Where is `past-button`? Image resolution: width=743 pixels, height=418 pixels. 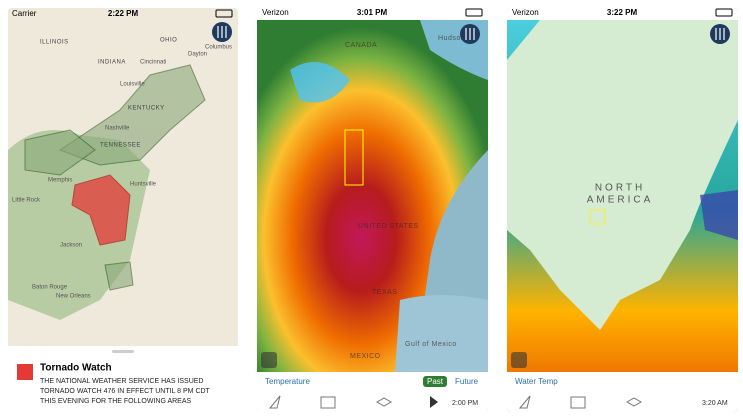
past-button is located at coordinates (435, 381).